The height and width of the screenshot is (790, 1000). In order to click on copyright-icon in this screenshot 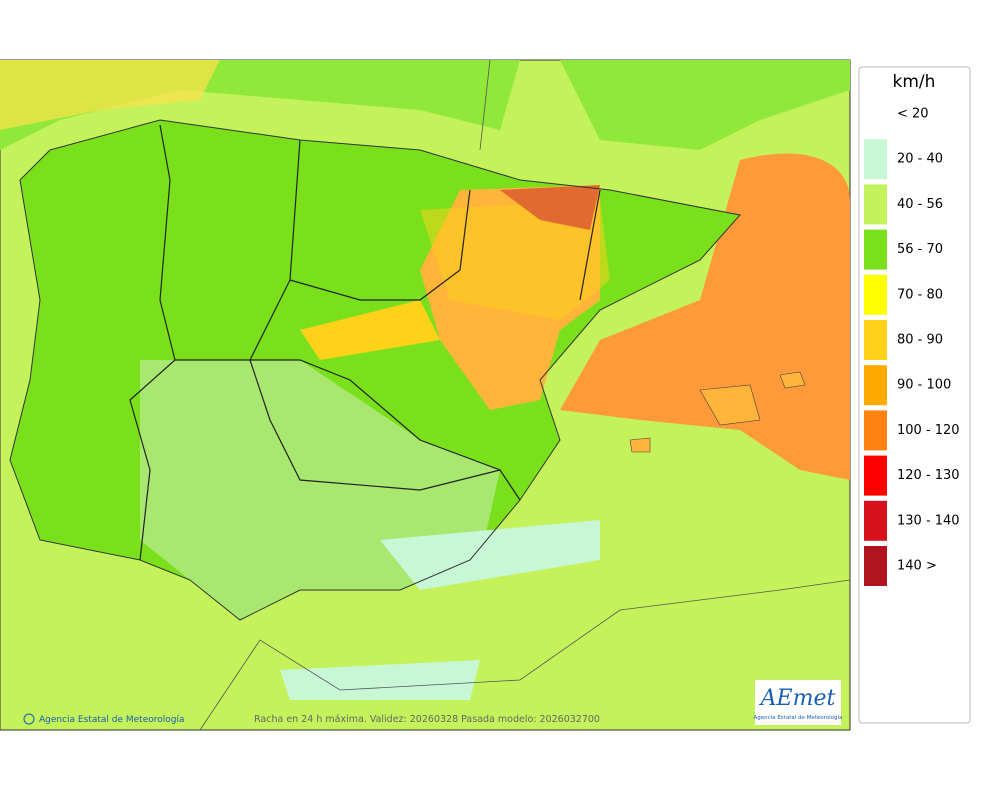, I will do `click(29, 719)`.